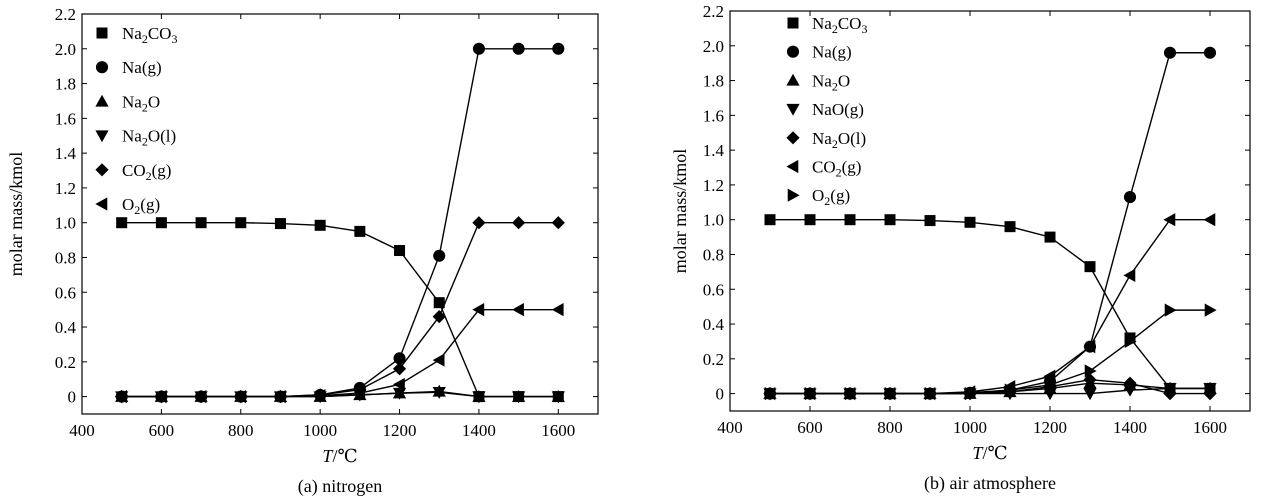 The width and height of the screenshot is (1274, 502). What do you see at coordinates (792, 166) in the screenshot?
I see `legend-marker-co2-g` at bounding box center [792, 166].